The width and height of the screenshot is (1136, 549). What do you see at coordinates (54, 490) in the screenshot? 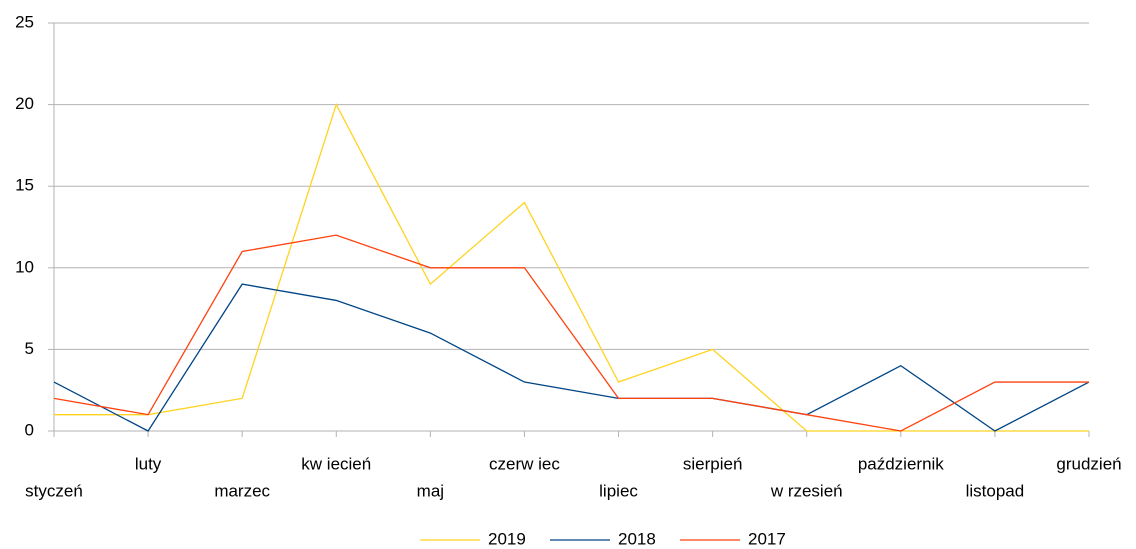
I see `x-tick-label: styczeń` at bounding box center [54, 490].